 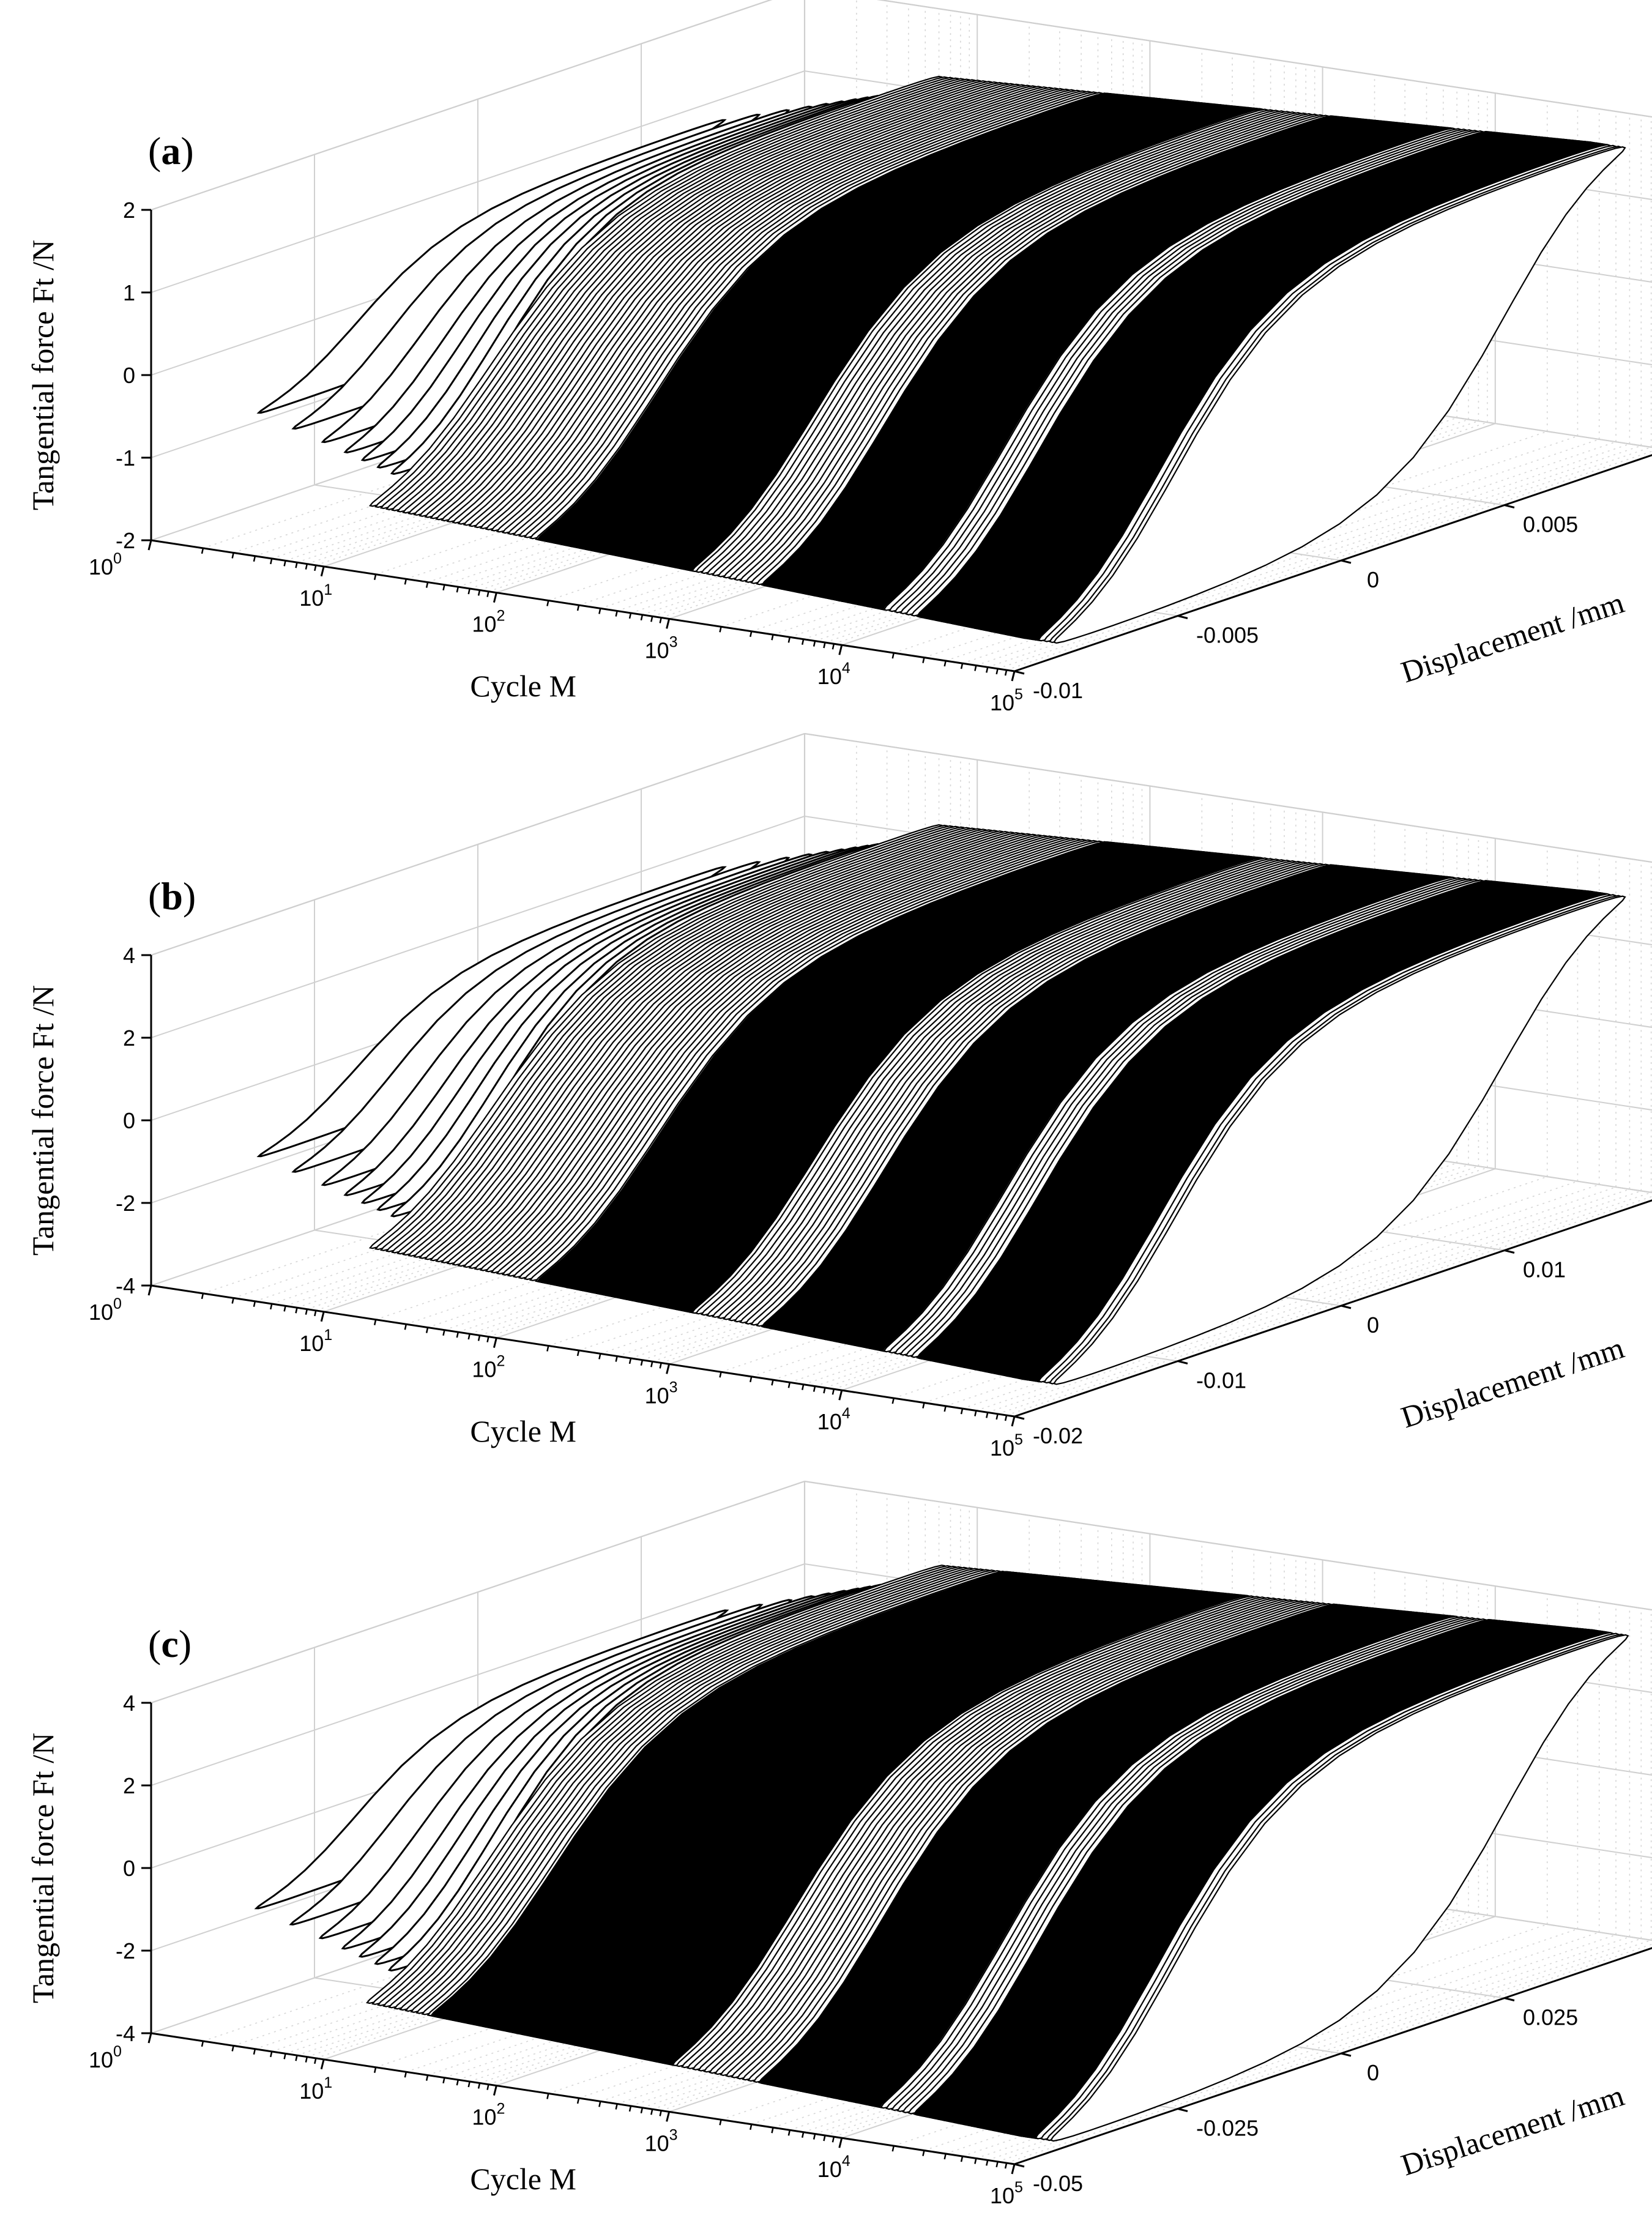 I want to click on x-axis-line, so click(x=583, y=605).